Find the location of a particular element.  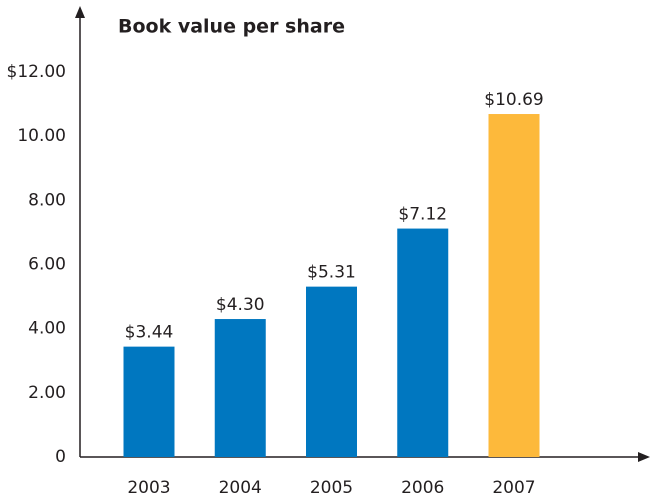

x-tick-label: 2005 is located at coordinates (331, 488).